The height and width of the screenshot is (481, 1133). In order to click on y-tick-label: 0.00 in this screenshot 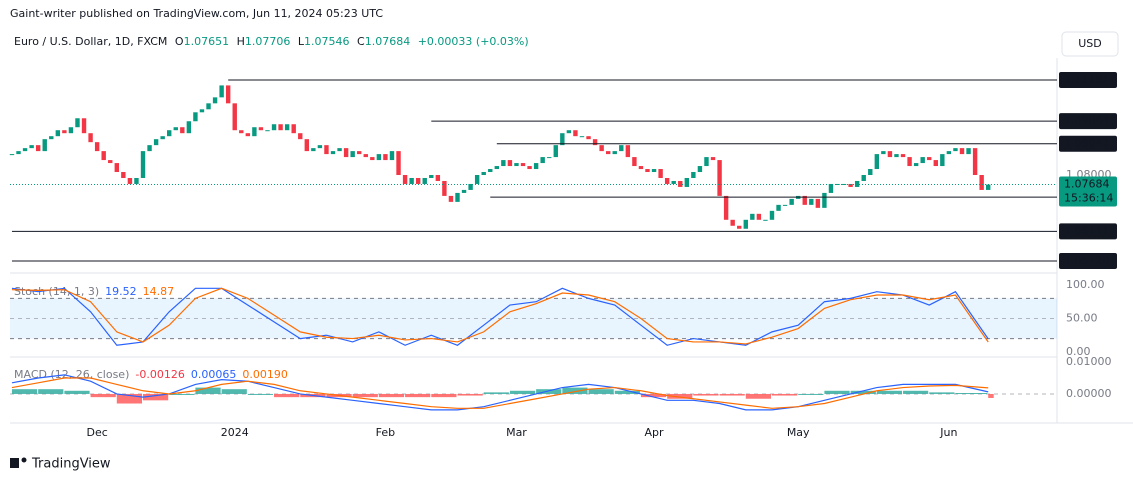, I will do `click(1078, 351)`.